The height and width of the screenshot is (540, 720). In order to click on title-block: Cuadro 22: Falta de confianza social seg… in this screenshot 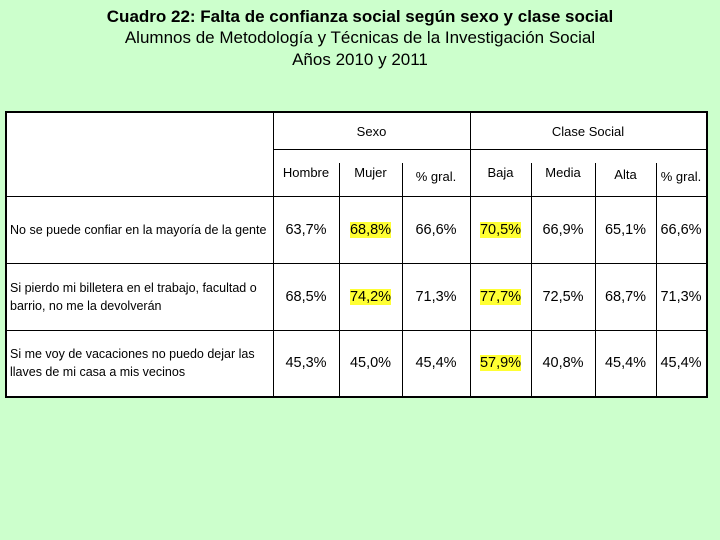, I will do `click(360, 38)`.